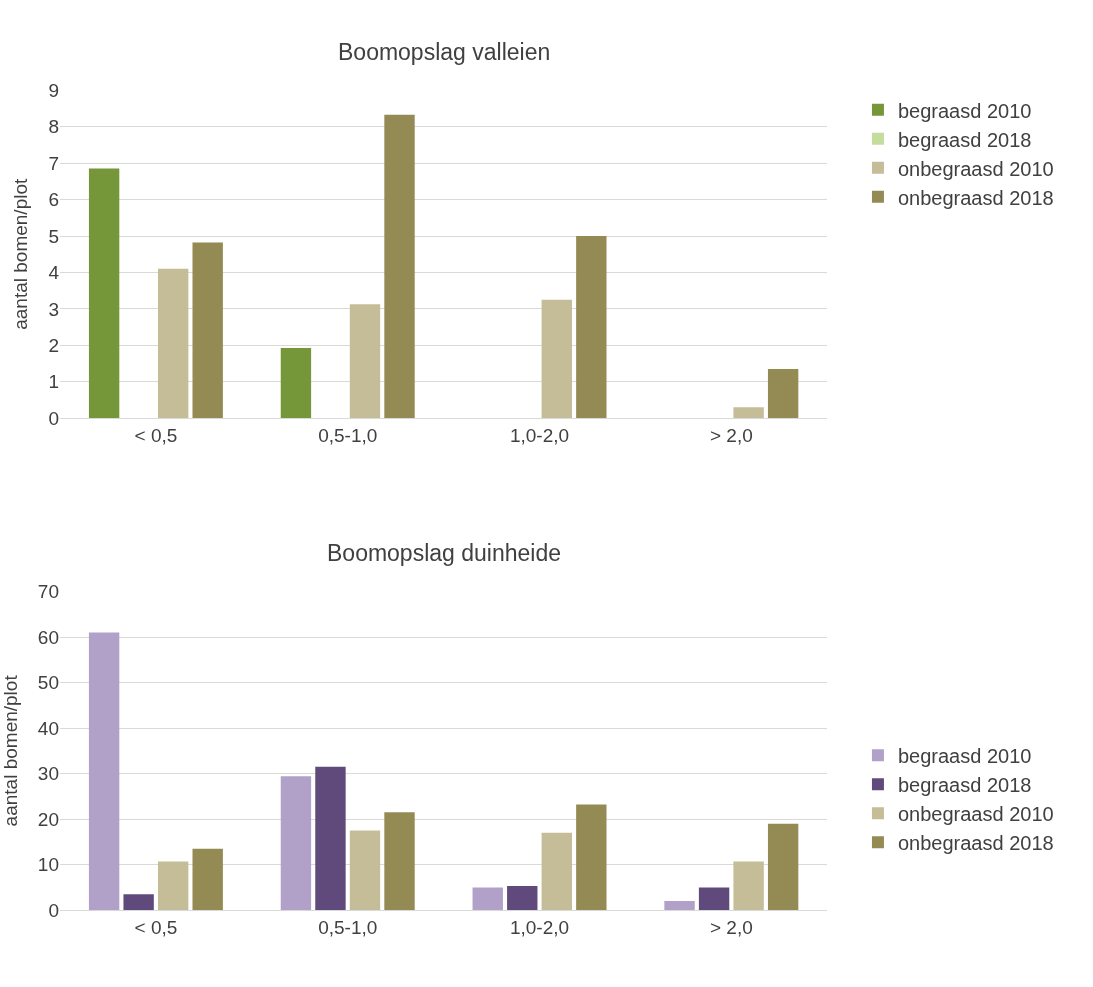 This screenshot has height=987, width=1093. What do you see at coordinates (444, 52) in the screenshot?
I see `chart-title: Boomopslag valleien` at bounding box center [444, 52].